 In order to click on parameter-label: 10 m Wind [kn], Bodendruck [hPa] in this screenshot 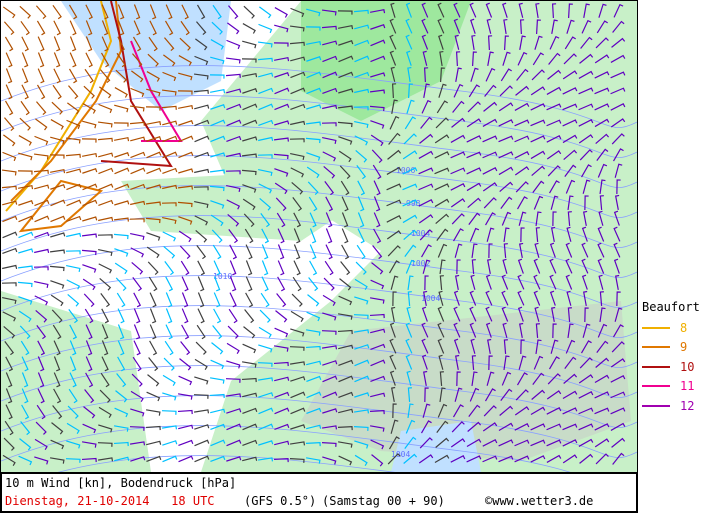, I will do `click(121, 483)`.